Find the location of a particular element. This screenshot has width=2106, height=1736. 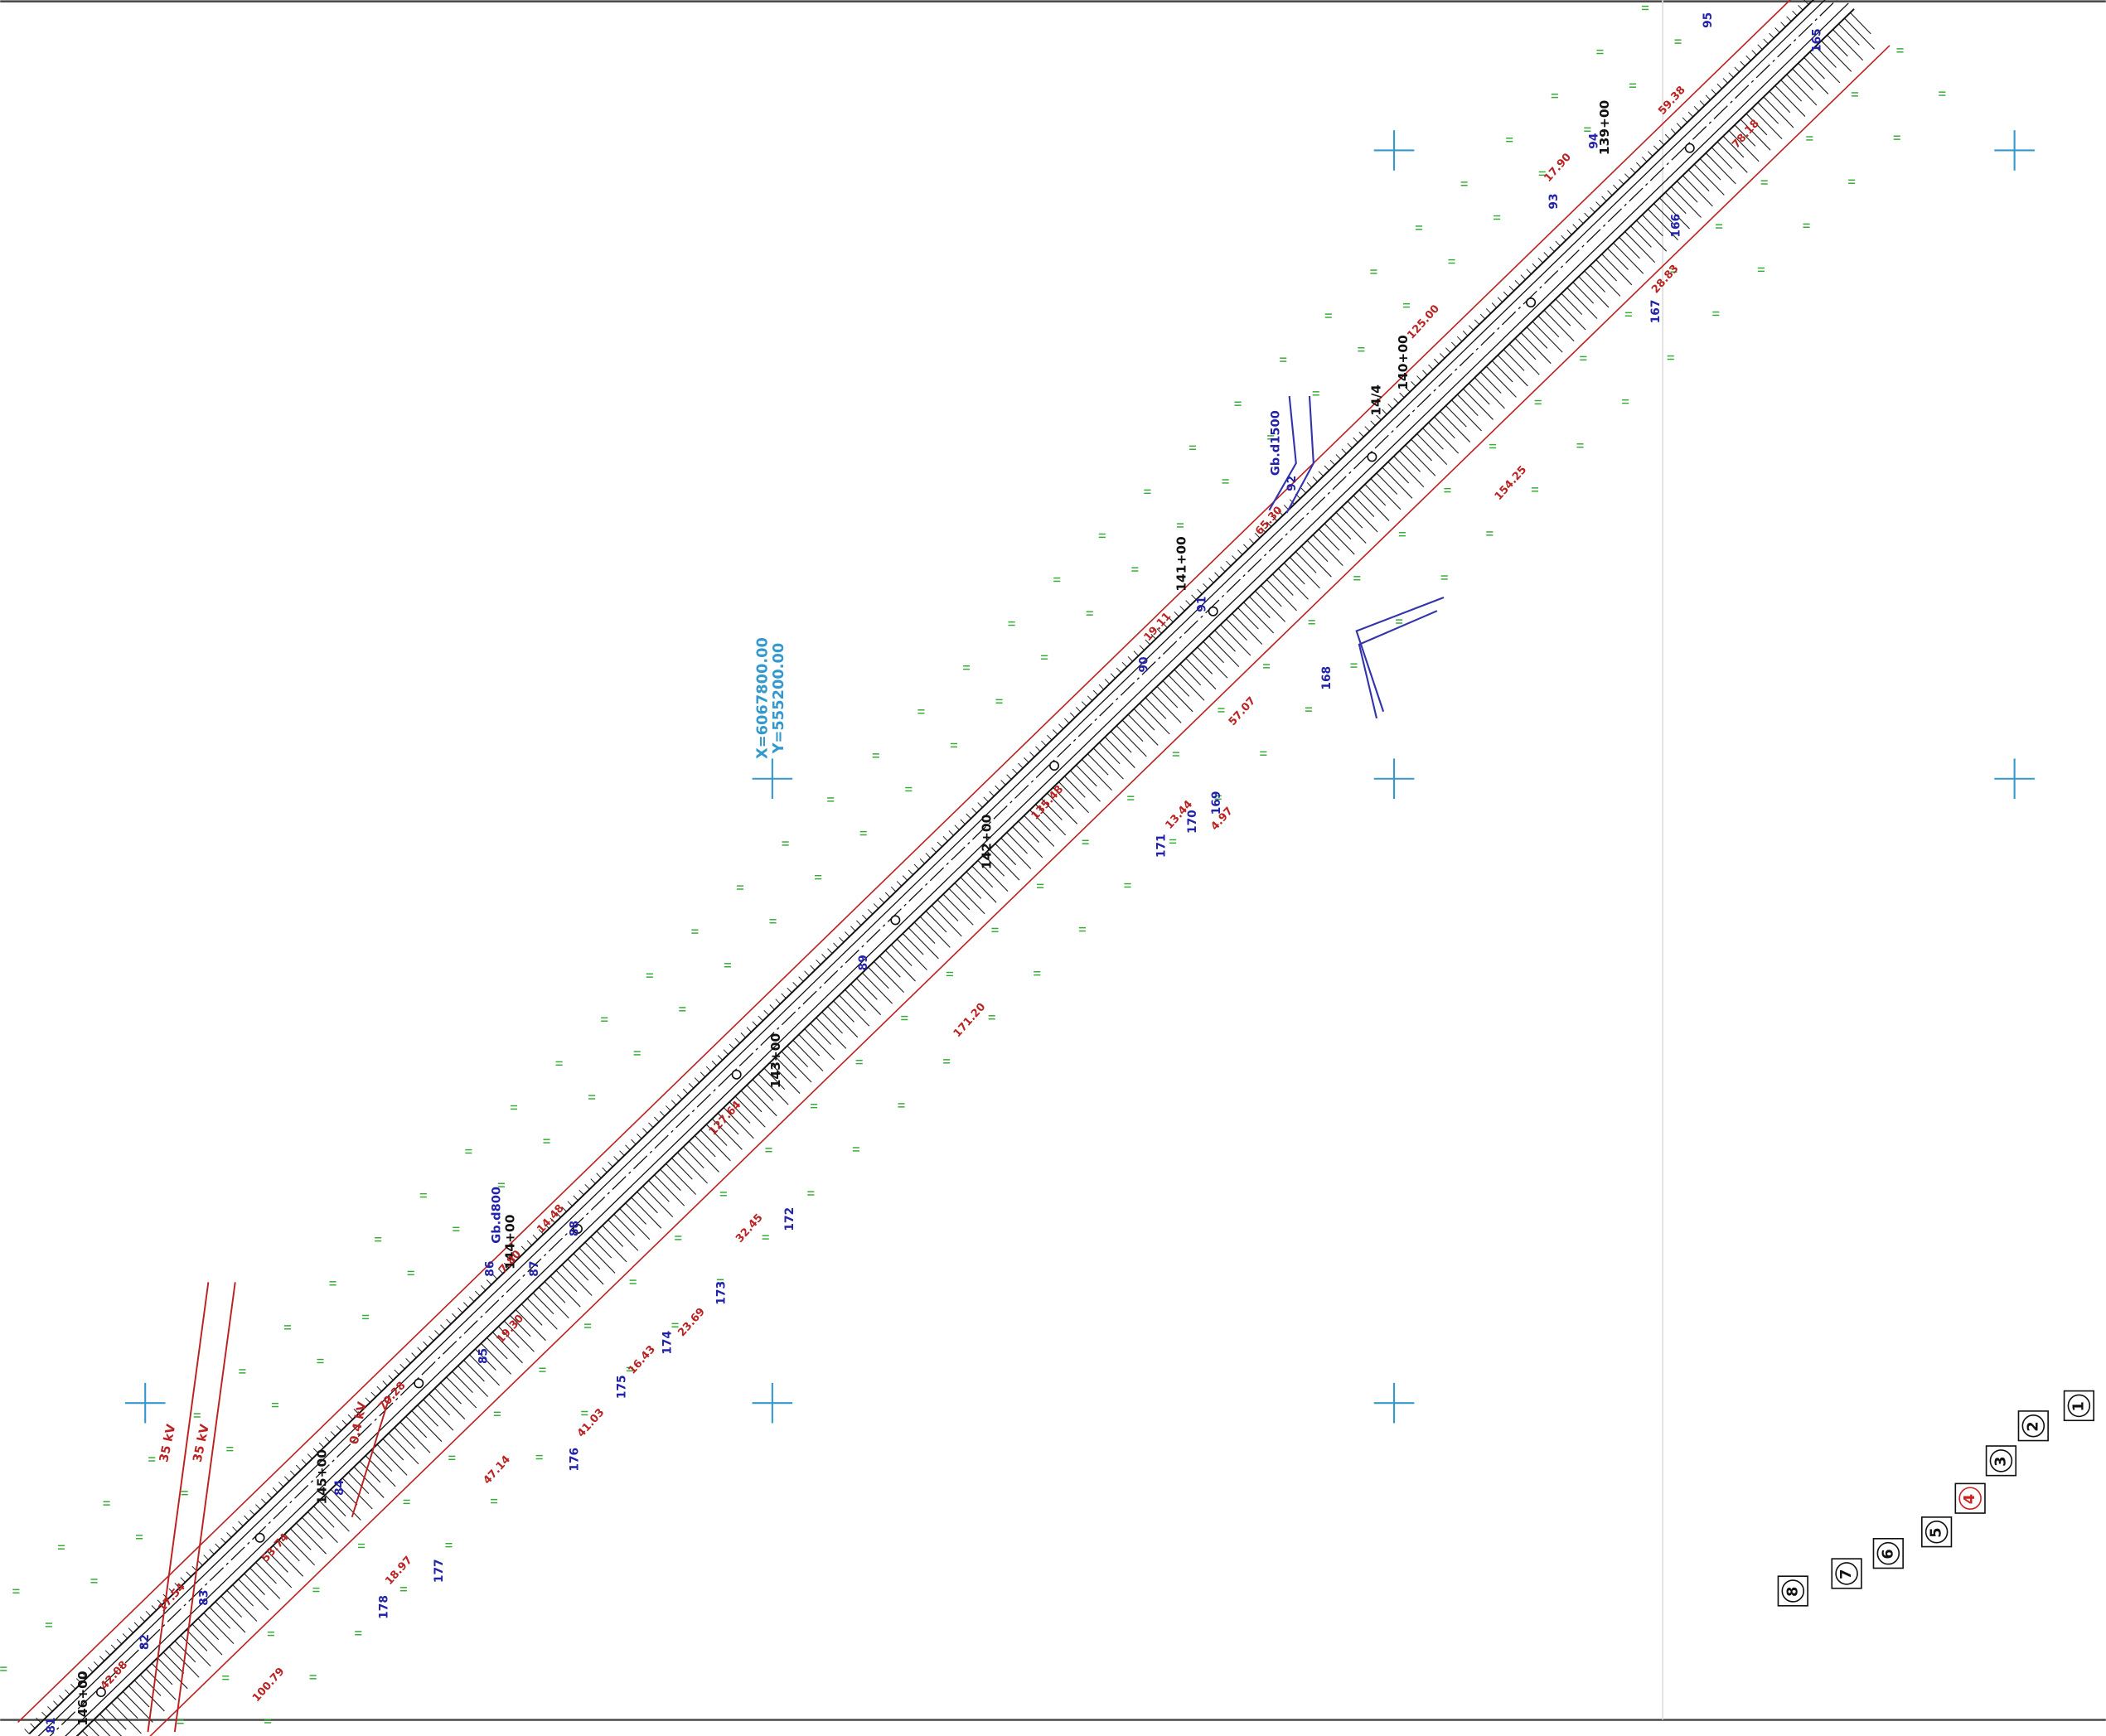

stations-label: 140+00 is located at coordinates (1403, 362).